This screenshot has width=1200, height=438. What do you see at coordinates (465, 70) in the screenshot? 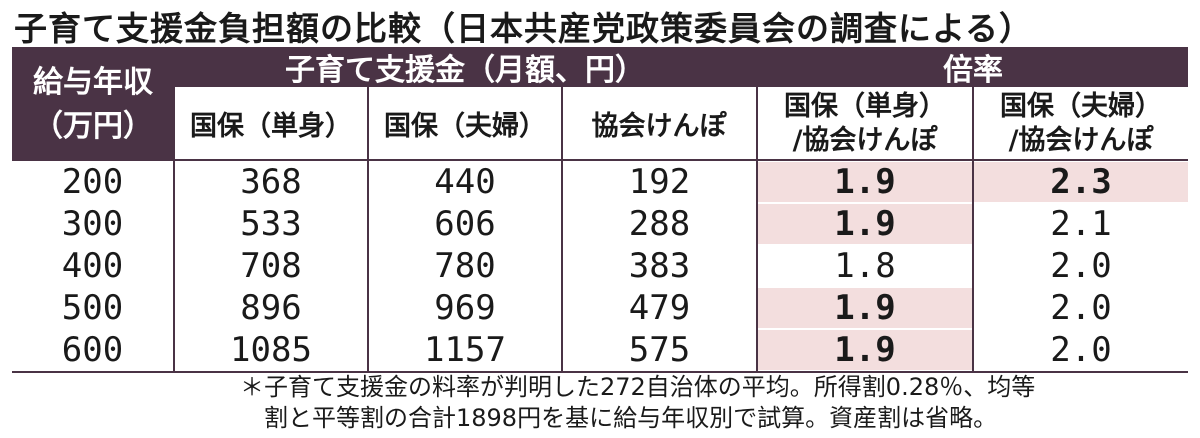
I see `amount-group-header: 子育て支援金（月額、円）` at bounding box center [465, 70].